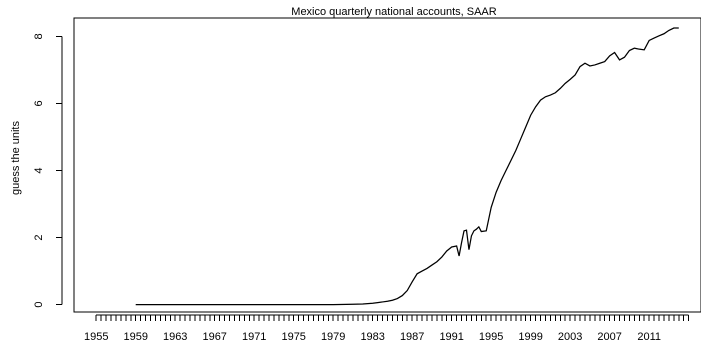 Image resolution: width=701 pixels, height=349 pixels. I want to click on x-tick-label: 1975, so click(293, 337).